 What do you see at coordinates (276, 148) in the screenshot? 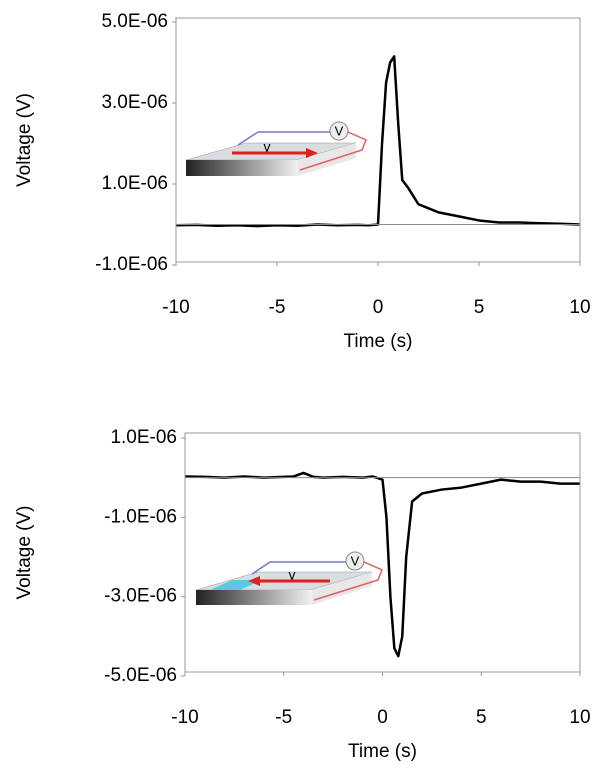
I see `inset-1: V v` at bounding box center [276, 148].